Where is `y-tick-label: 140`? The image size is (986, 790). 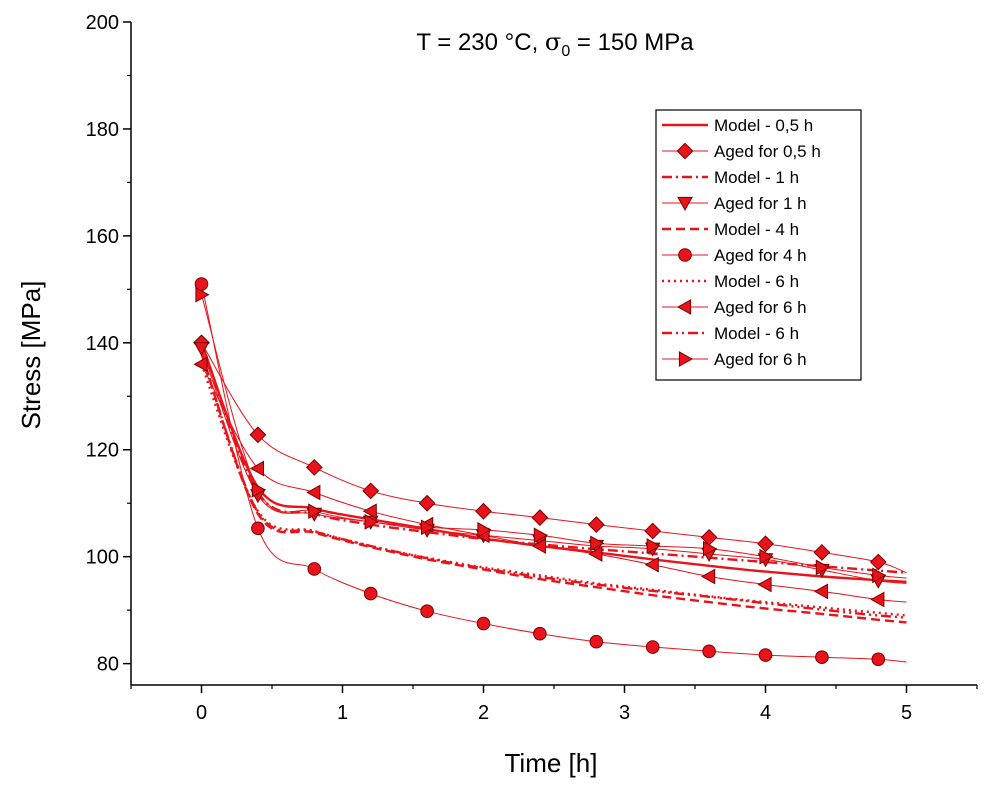
y-tick-label: 140 is located at coordinates (102, 344).